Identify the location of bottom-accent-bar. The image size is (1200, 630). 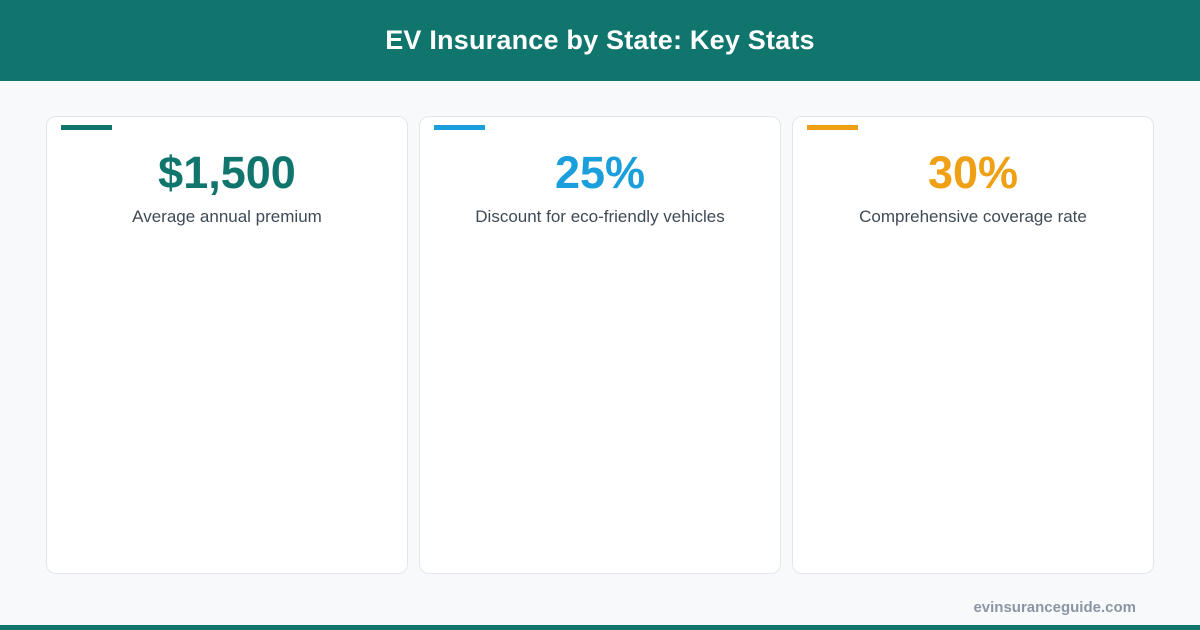
(600, 627).